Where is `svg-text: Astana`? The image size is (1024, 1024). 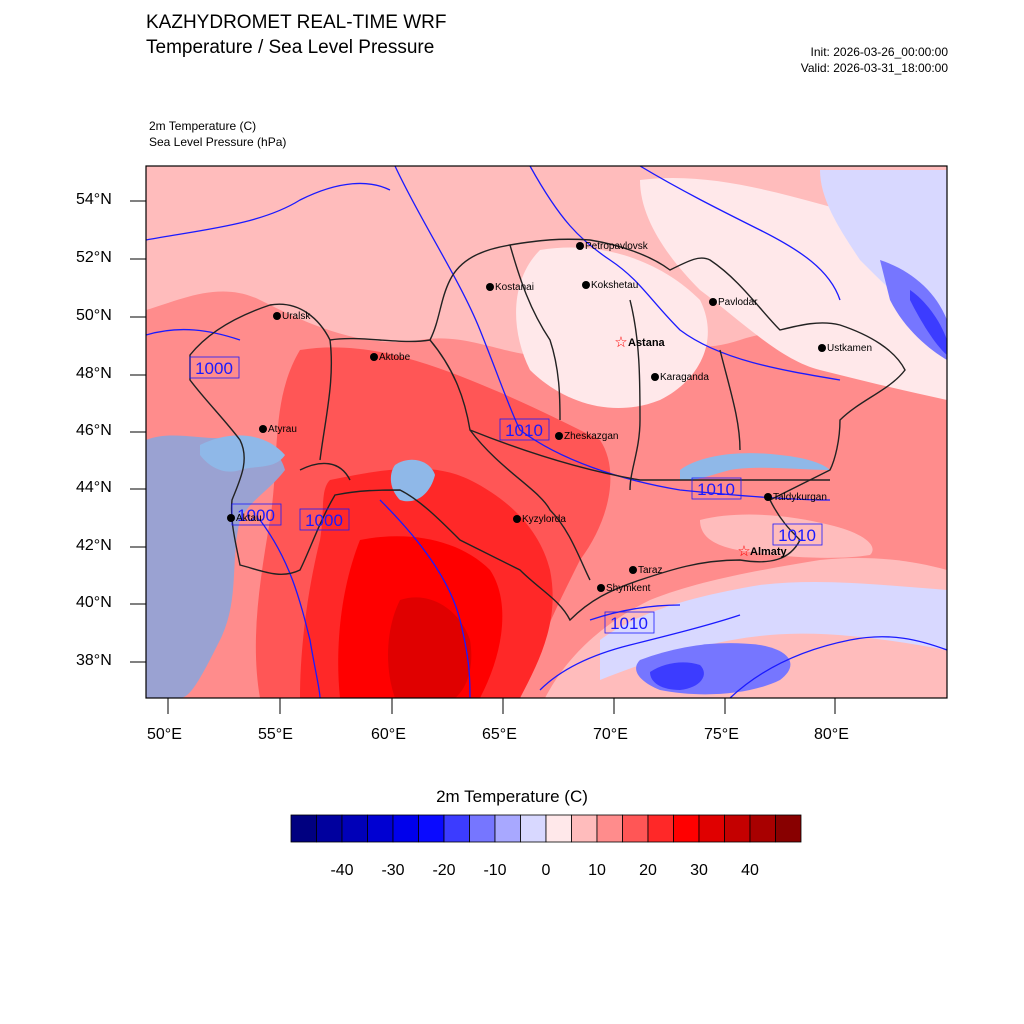
svg-text: Astana is located at coordinates (647, 343).